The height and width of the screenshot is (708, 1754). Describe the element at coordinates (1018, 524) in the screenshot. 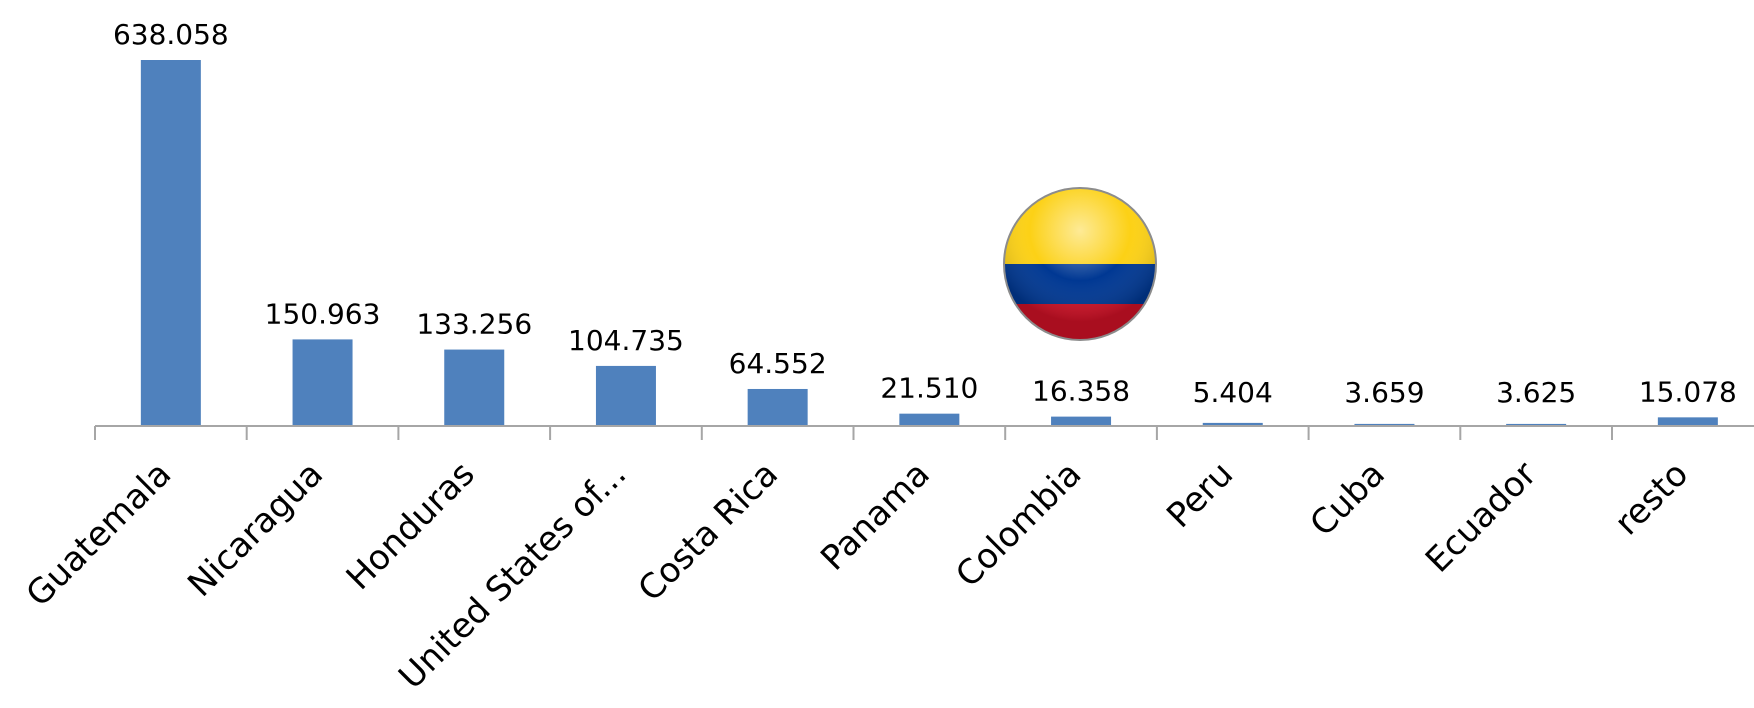

I see `category-label: Colombia` at that location.